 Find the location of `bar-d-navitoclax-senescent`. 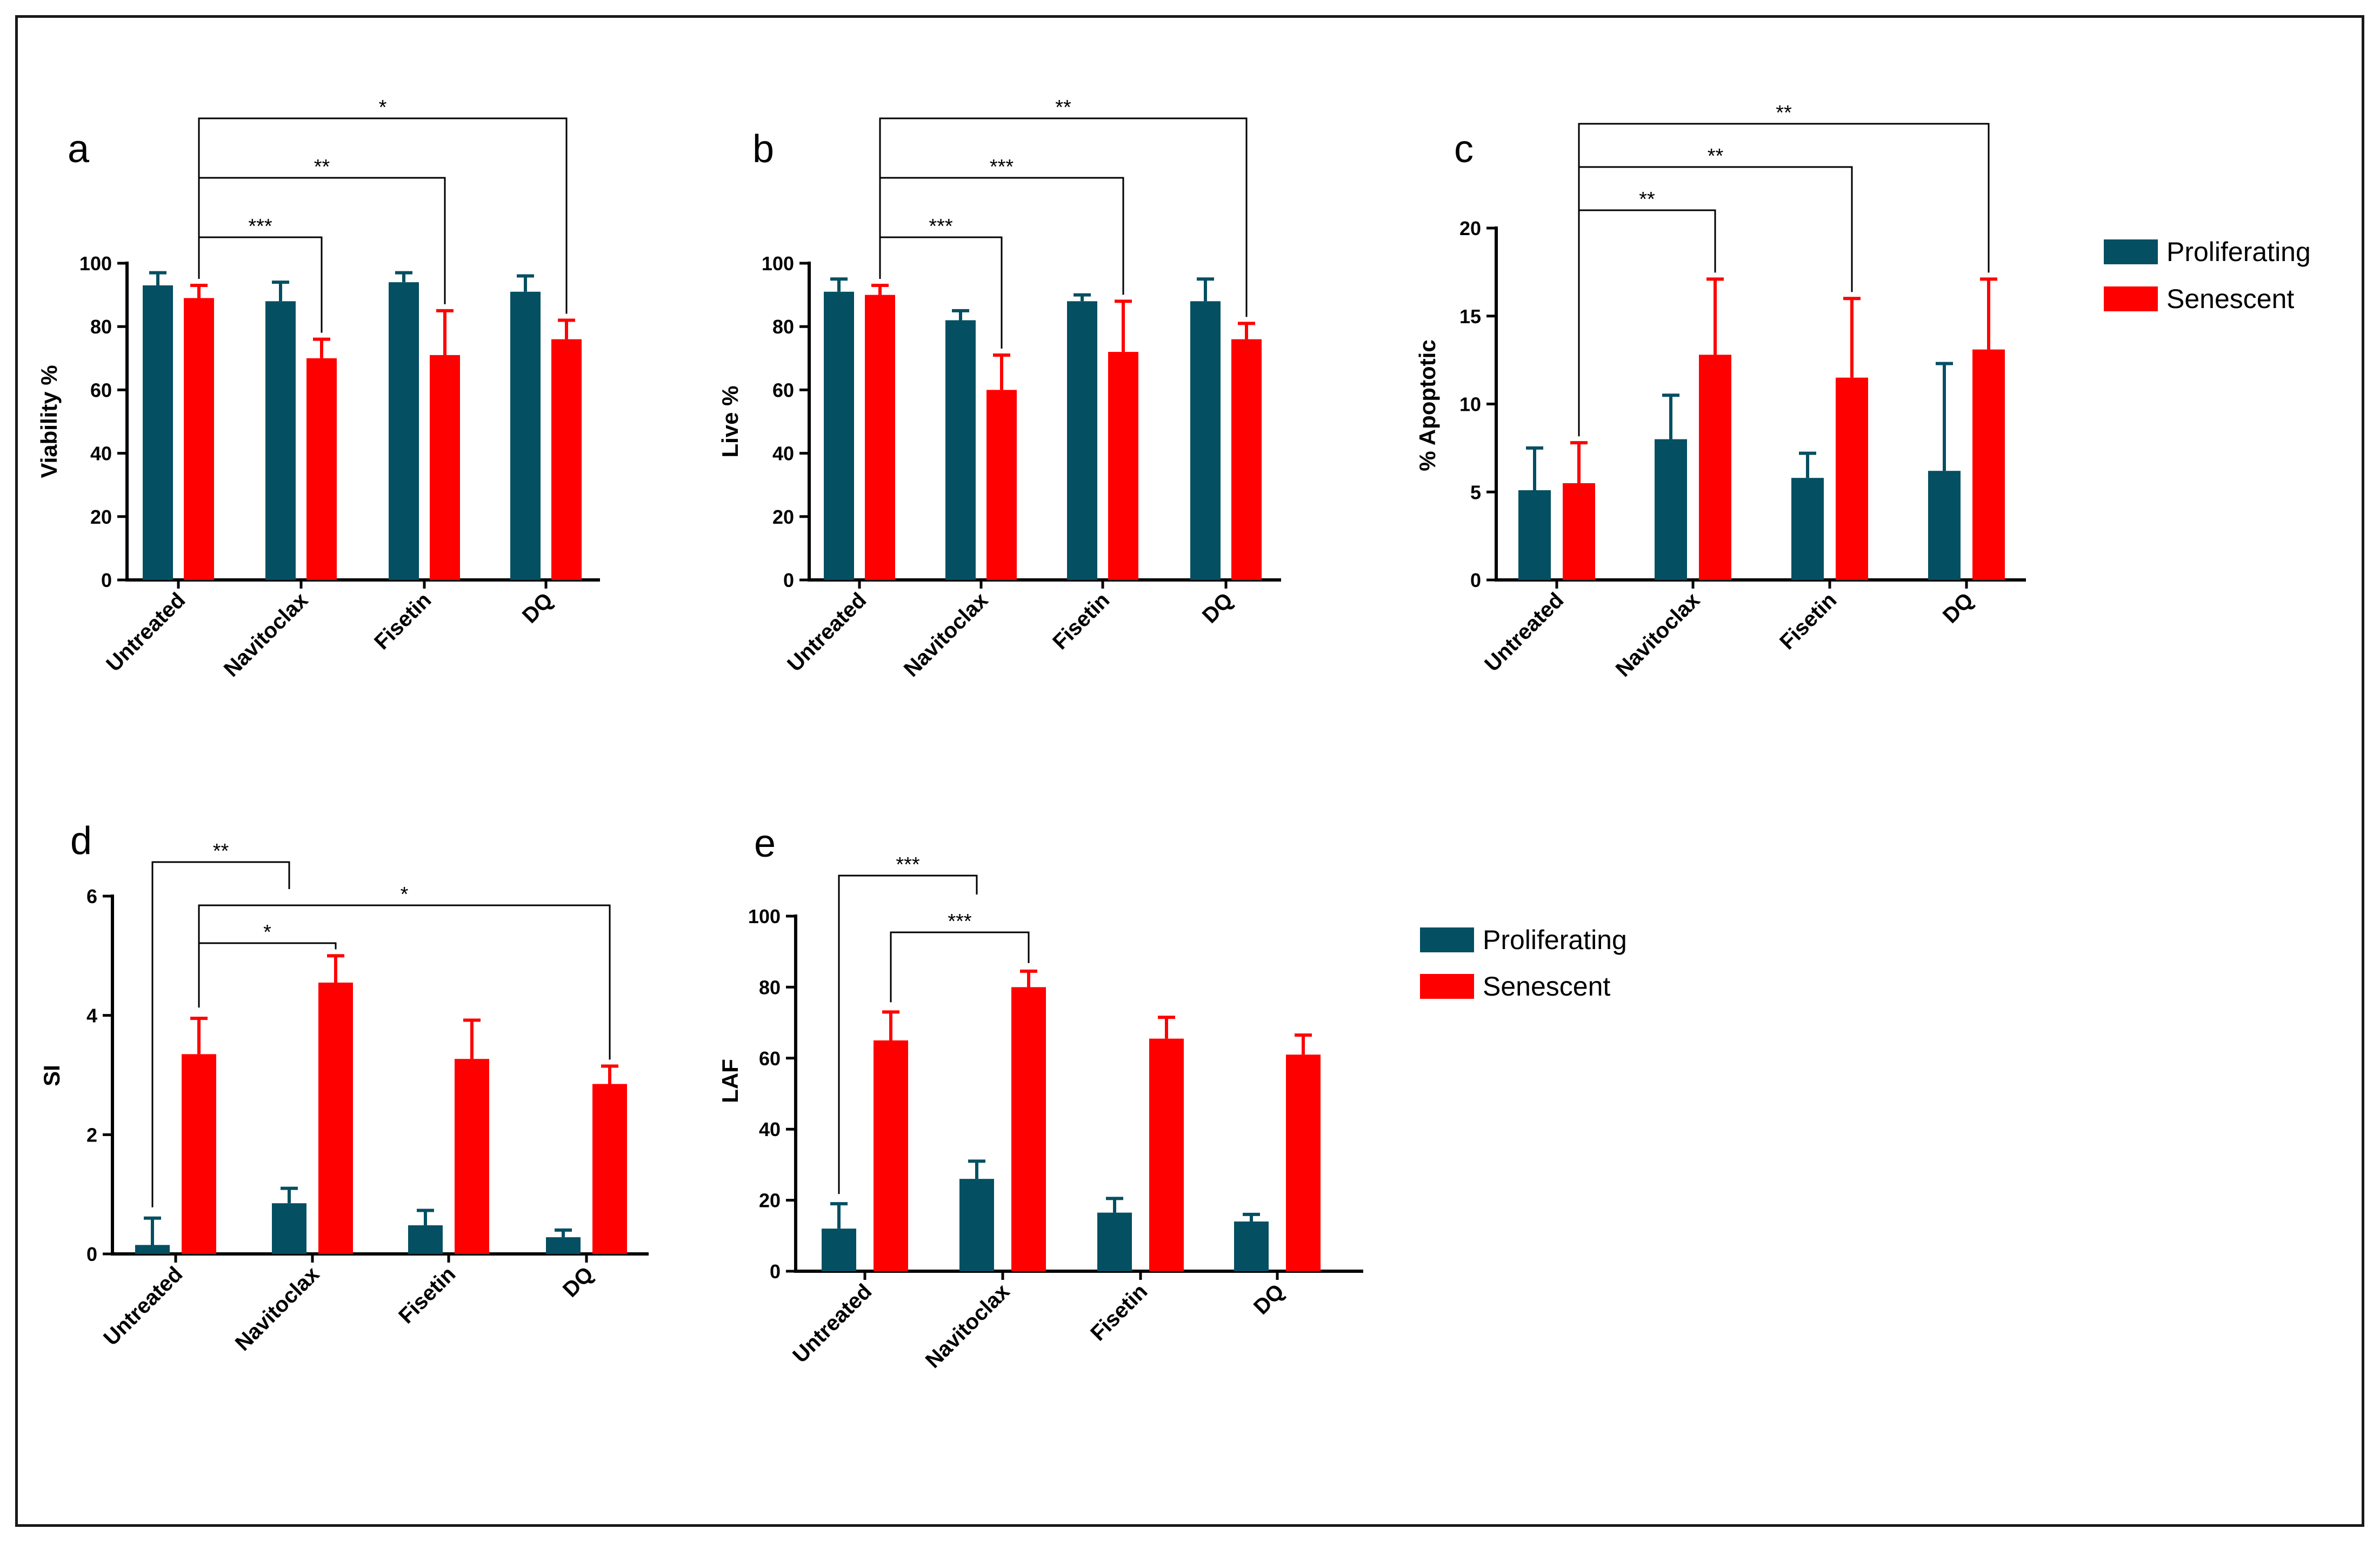

bar-d-navitoclax-senescent is located at coordinates (336, 1118).